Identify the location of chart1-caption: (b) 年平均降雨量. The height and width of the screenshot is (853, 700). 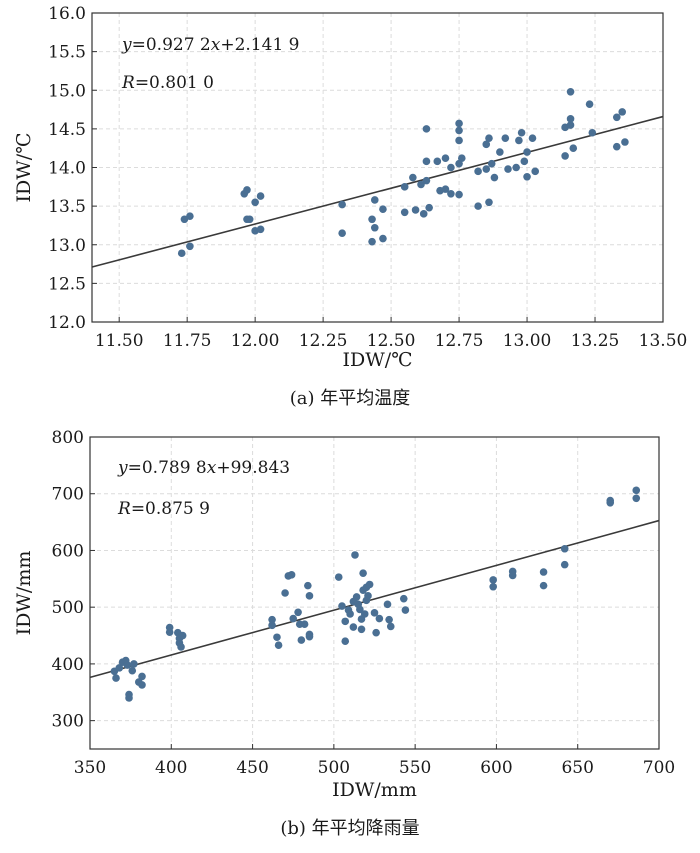
(349, 828).